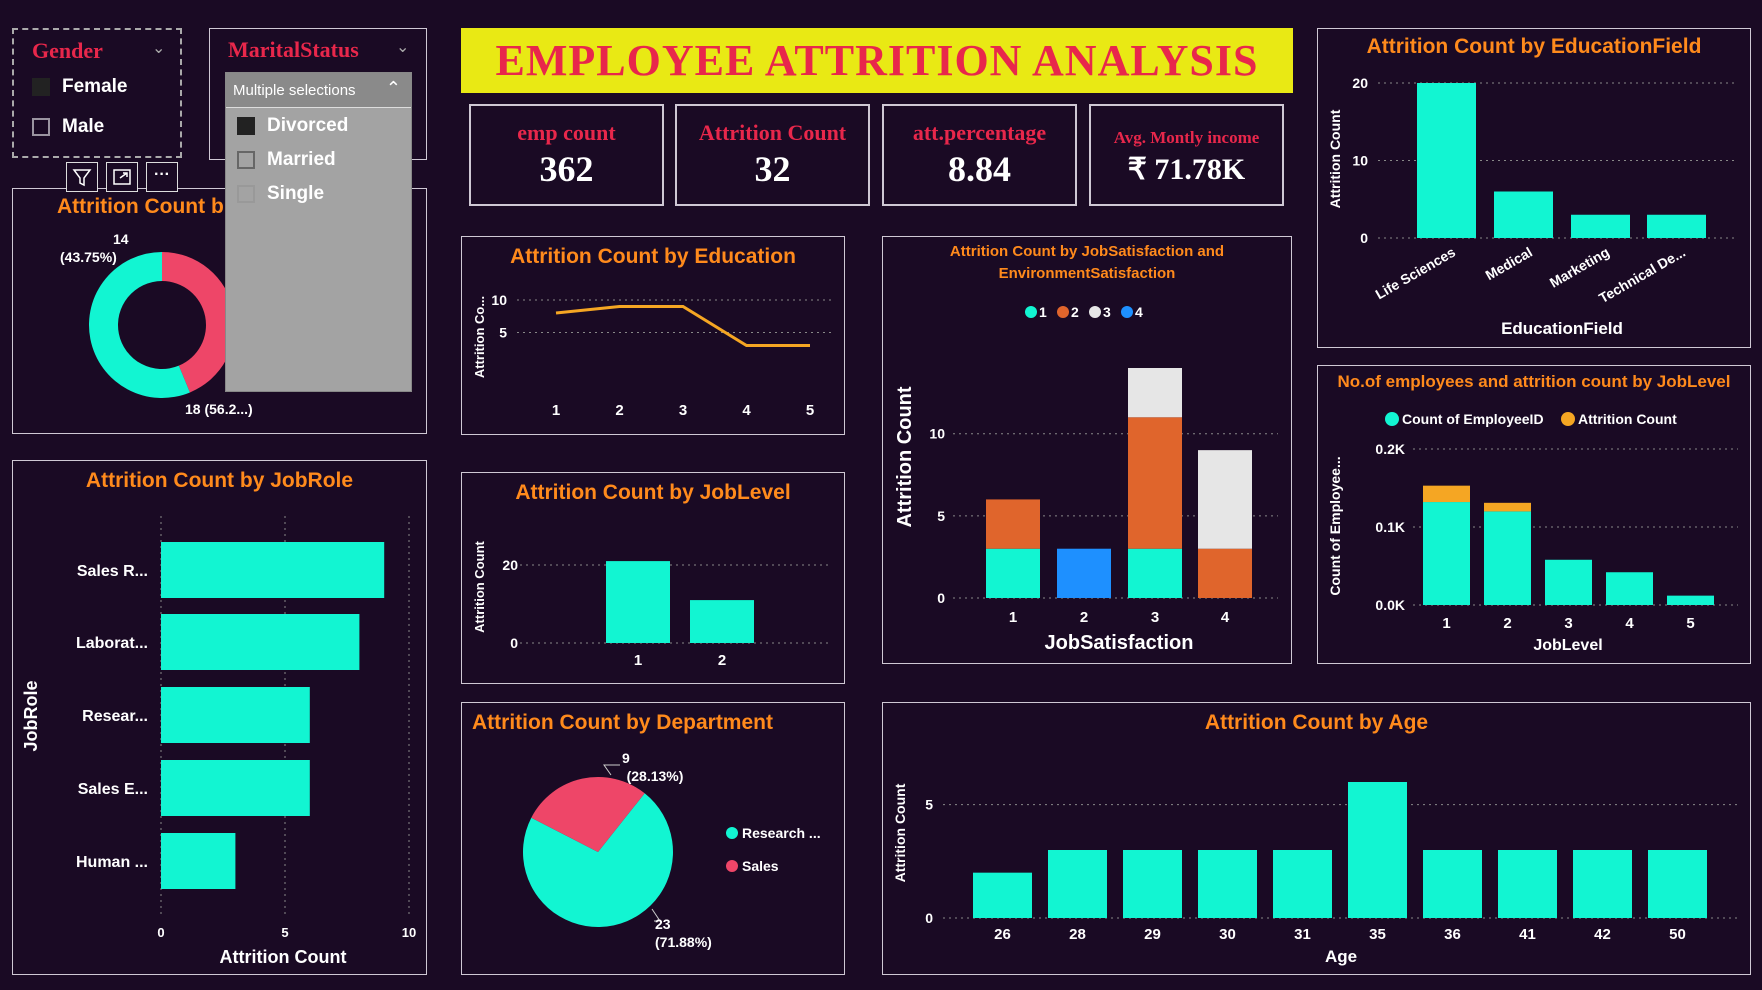  Describe the element at coordinates (653, 256) in the screenshot. I see `chart-title: Attrition Count by Education` at that location.